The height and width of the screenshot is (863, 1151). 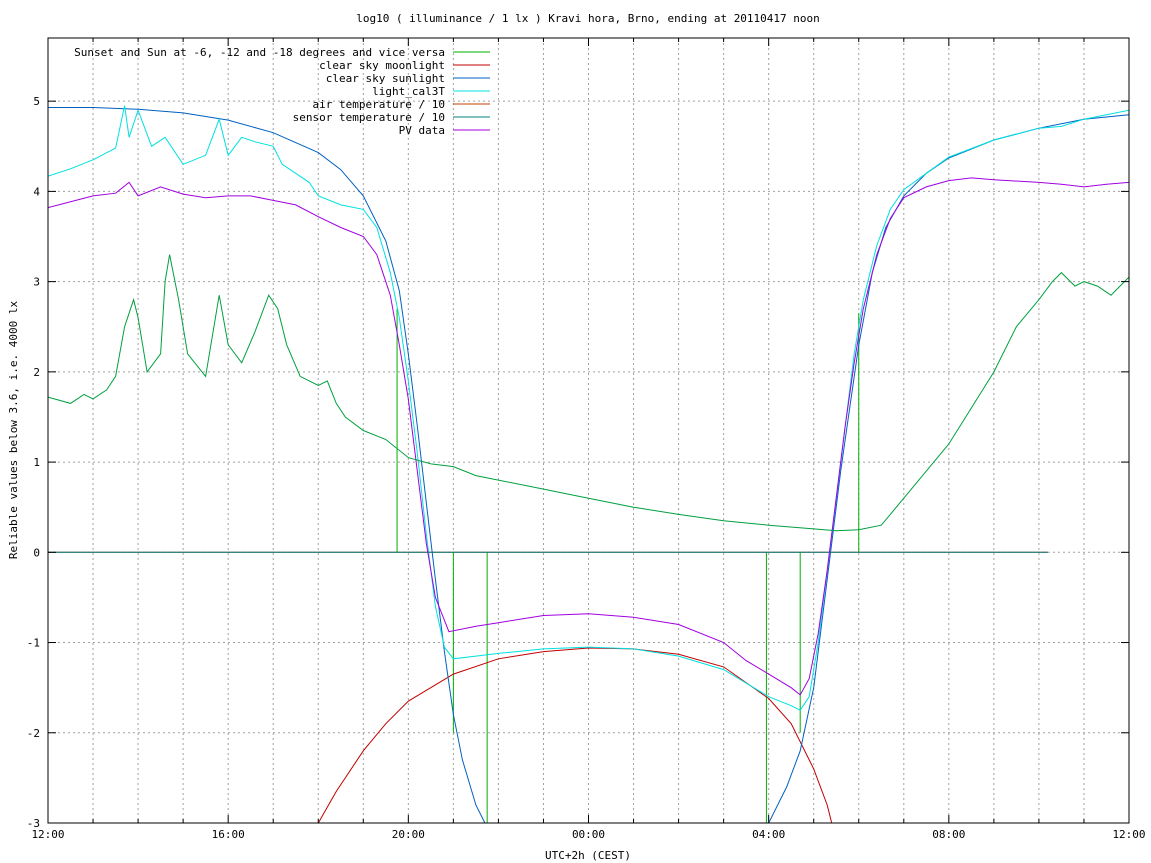 What do you see at coordinates (588, 855) in the screenshot?
I see `x-axis-label: UTC+2h (CEST)` at bounding box center [588, 855].